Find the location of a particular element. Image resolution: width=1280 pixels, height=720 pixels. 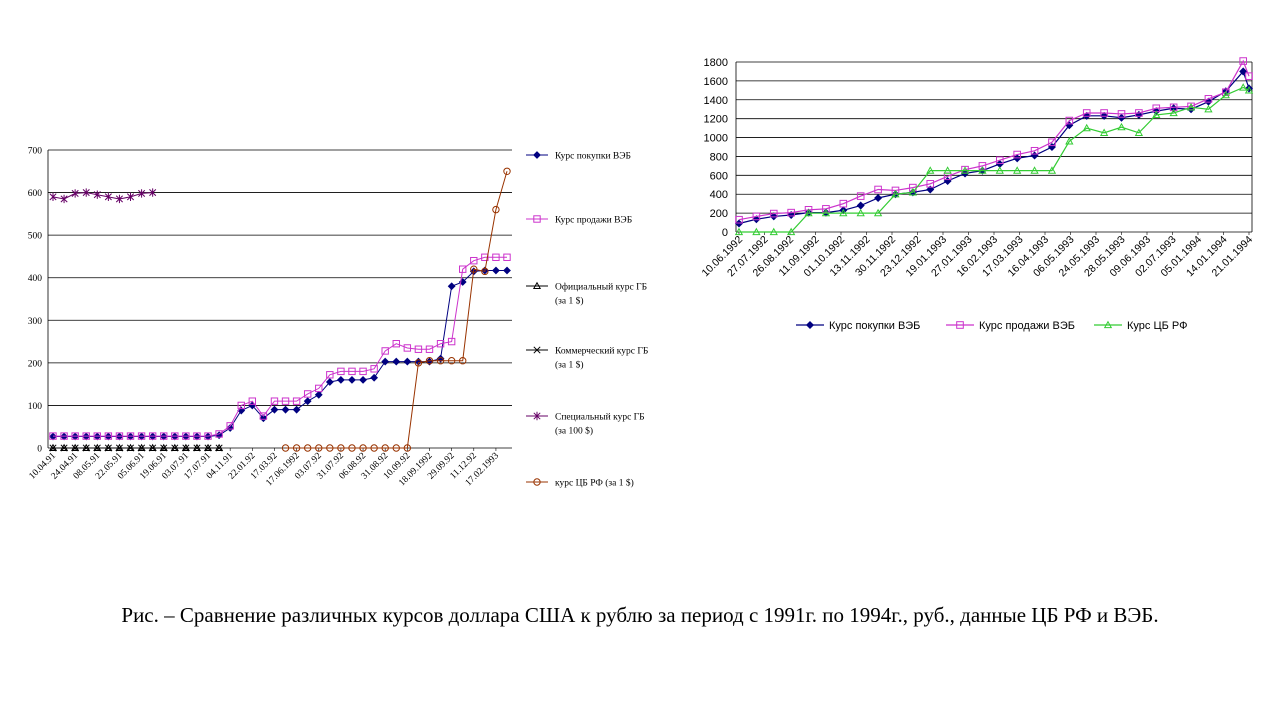

right-legend-item: Курс покупки ВЭБ is located at coordinates (858, 326).